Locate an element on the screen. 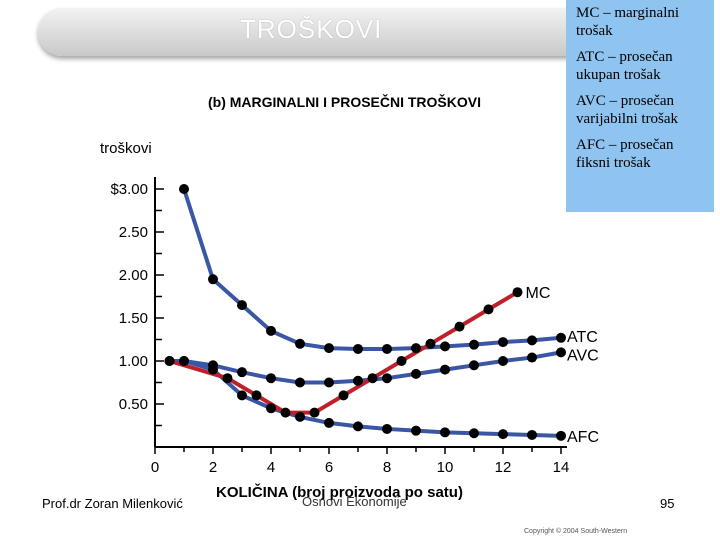 The height and width of the screenshot is (540, 720). x-tick-label: 10 is located at coordinates (445, 467).